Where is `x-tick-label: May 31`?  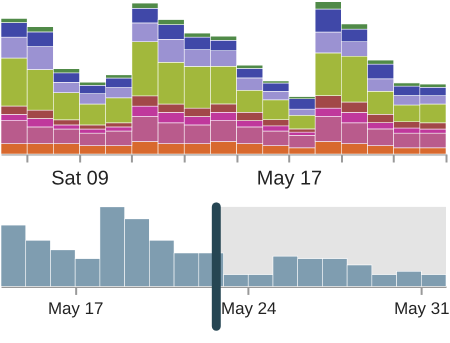
x-tick-label: May 31 is located at coordinates (422, 308).